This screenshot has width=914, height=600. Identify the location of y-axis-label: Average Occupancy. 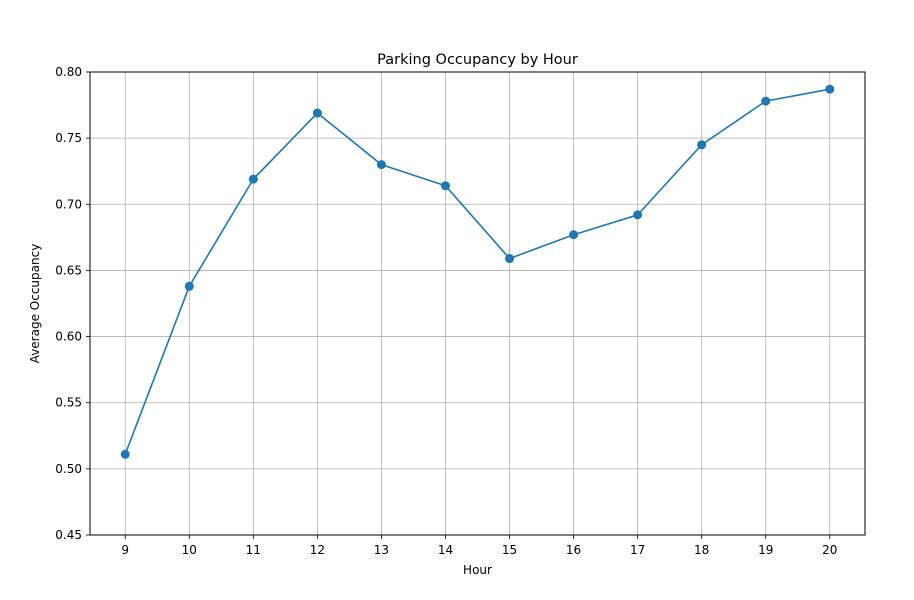
(35, 304).